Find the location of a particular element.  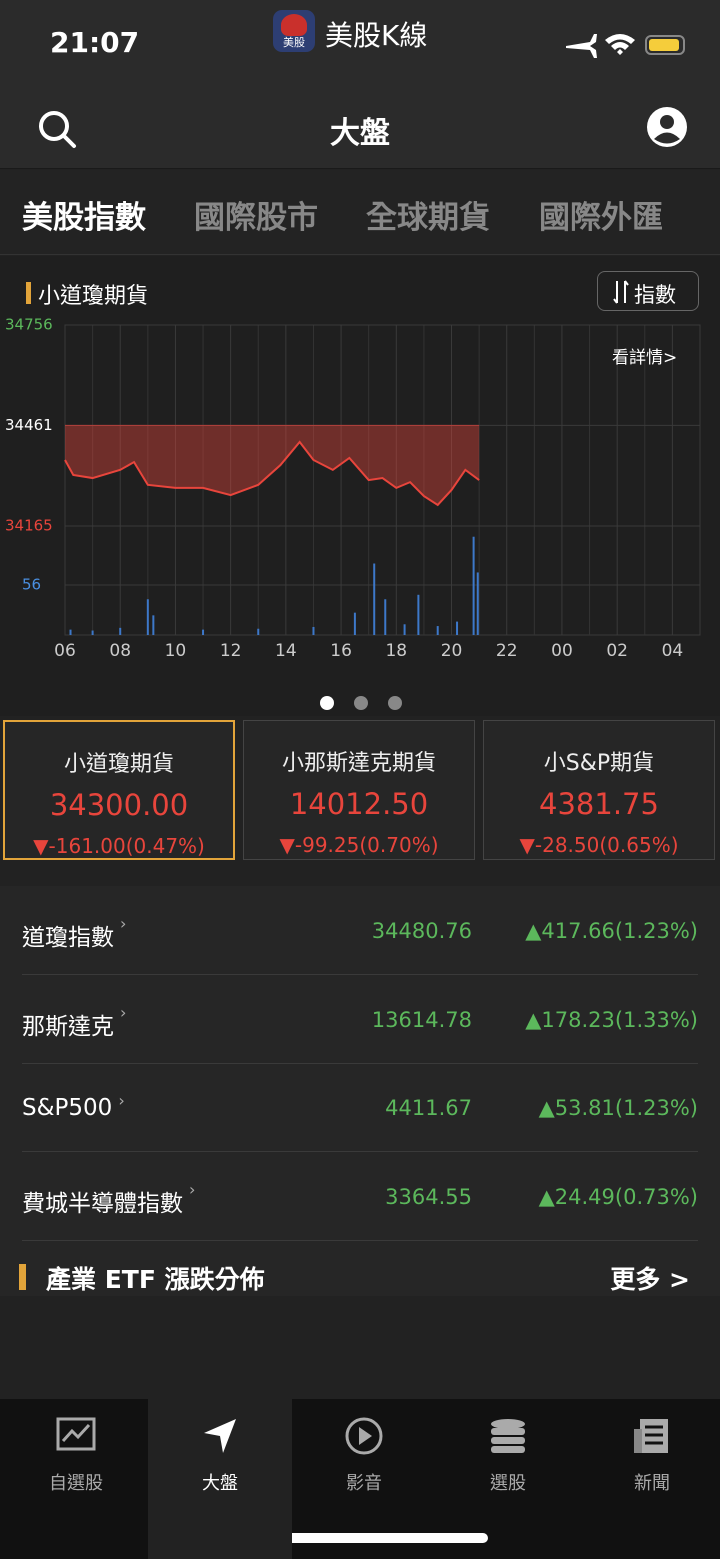

nav-item: 影音 is located at coordinates (364, 1479).